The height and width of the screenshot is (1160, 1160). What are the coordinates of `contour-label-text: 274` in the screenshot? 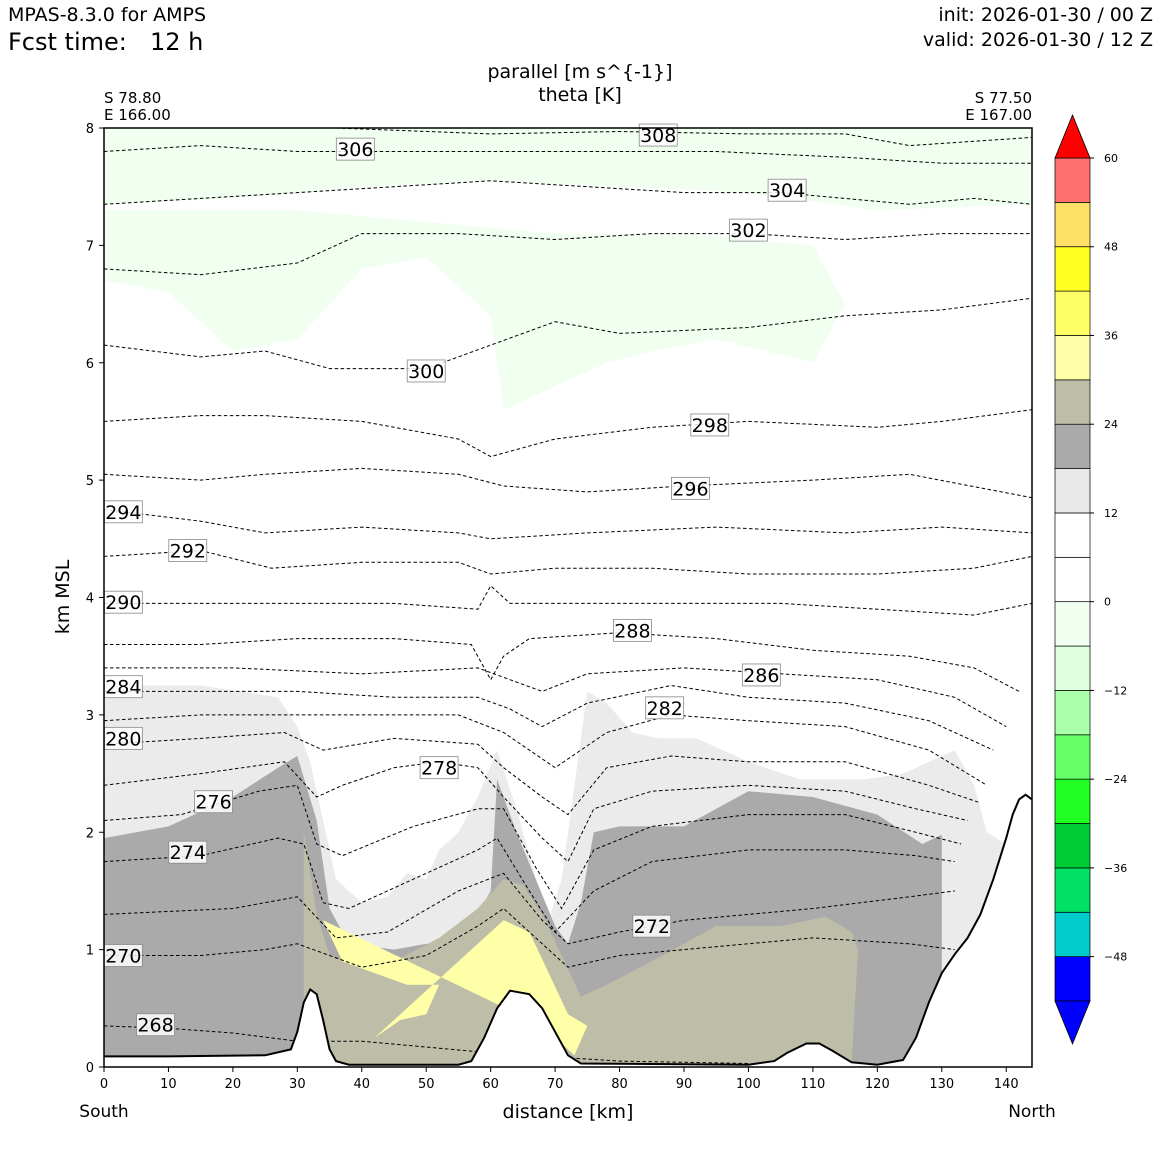 It's located at (188, 853).